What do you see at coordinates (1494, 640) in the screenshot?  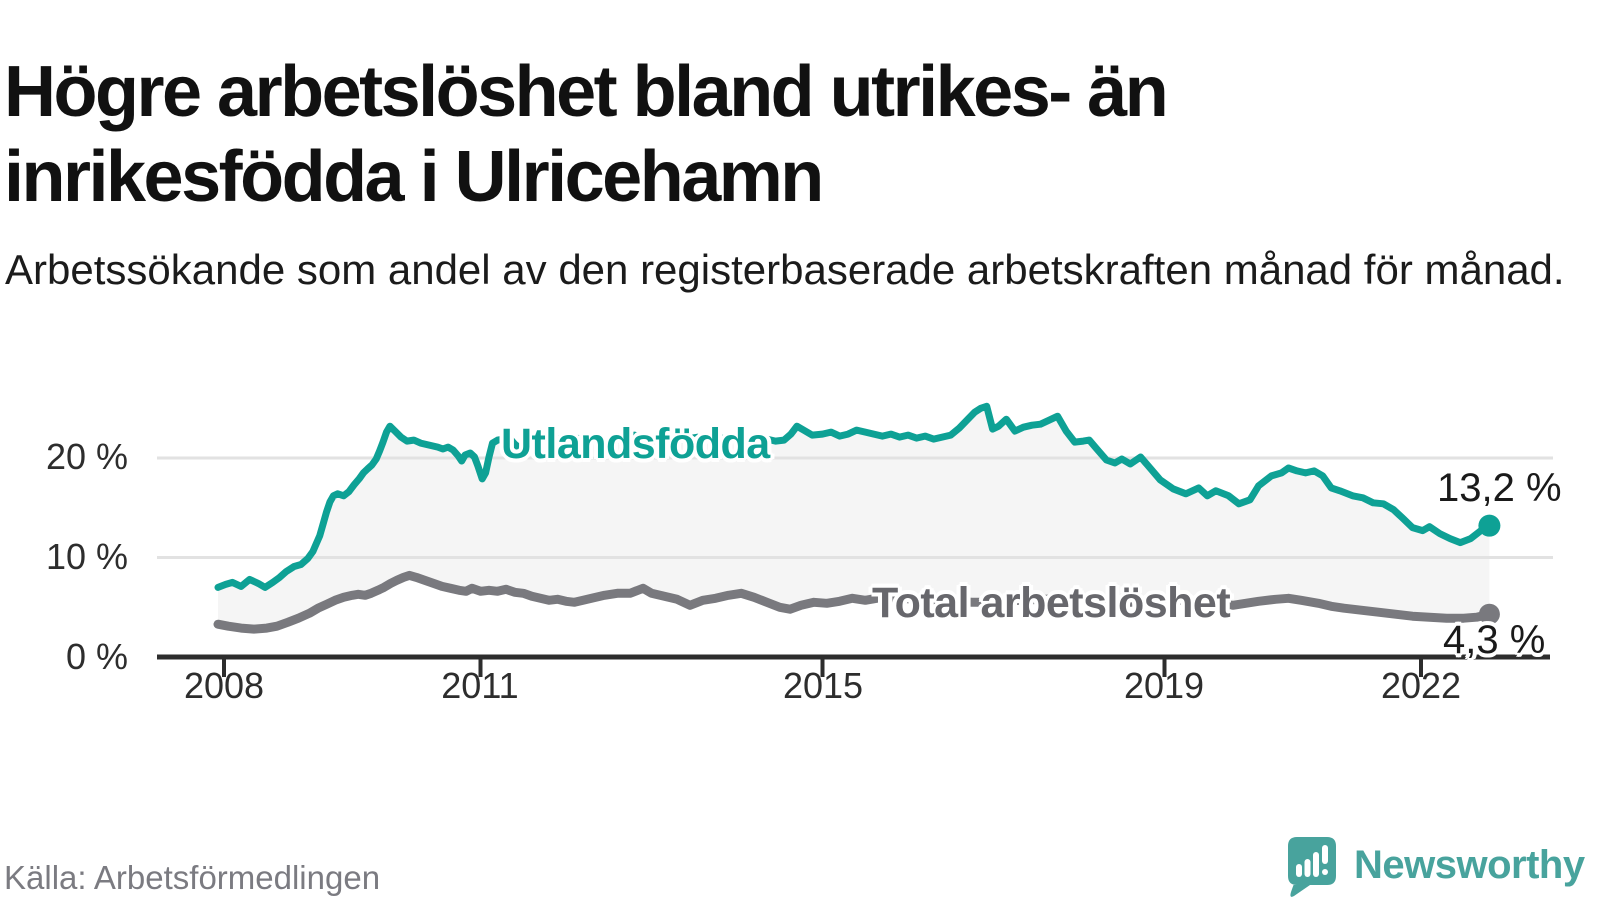 I see `end-value-total-arbetsloshet: 4,3 %` at bounding box center [1494, 640].